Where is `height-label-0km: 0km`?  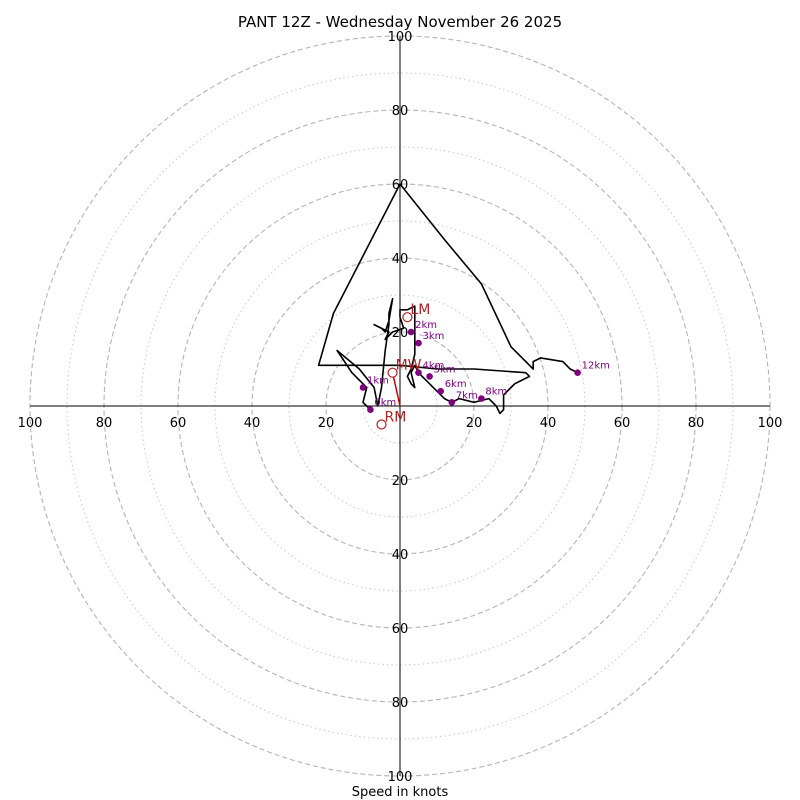
height-label-0km: 0km is located at coordinates (385, 403).